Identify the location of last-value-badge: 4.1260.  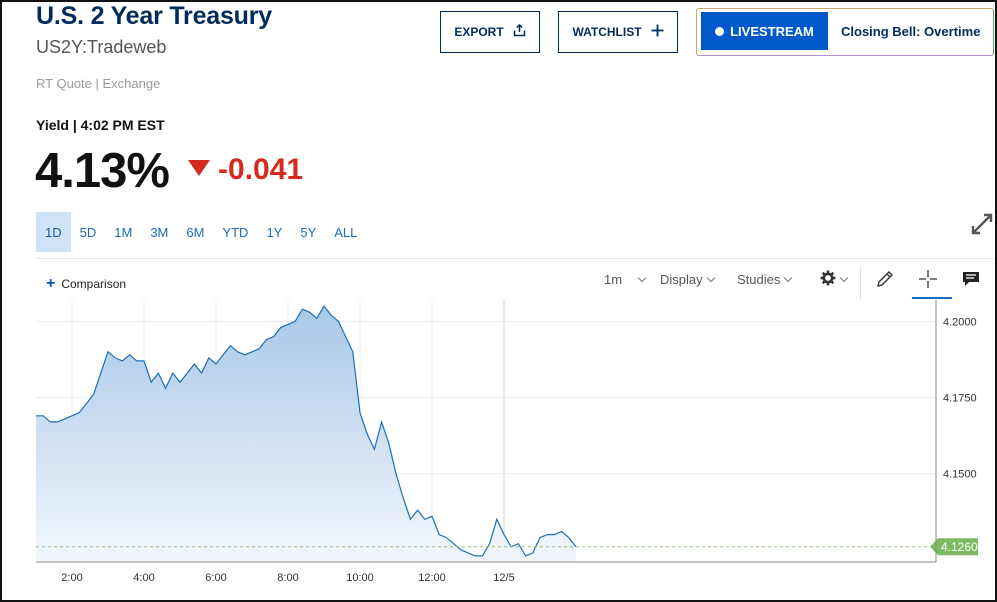
(954, 547).